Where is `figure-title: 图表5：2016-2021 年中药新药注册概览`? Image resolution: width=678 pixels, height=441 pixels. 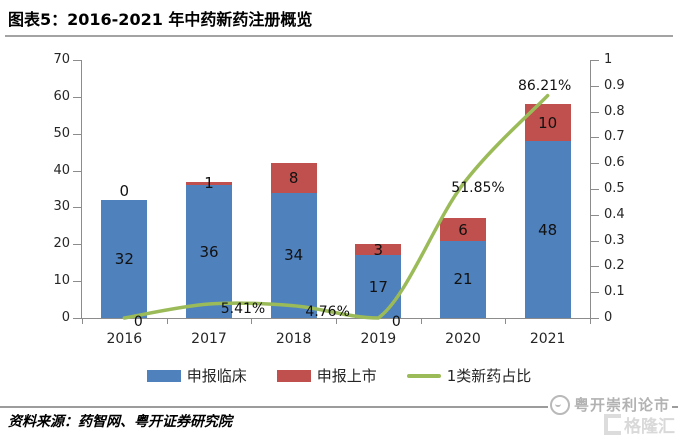 figure-title: 图表5：2016-2021 年中药新药注册概览 is located at coordinates (160, 19).